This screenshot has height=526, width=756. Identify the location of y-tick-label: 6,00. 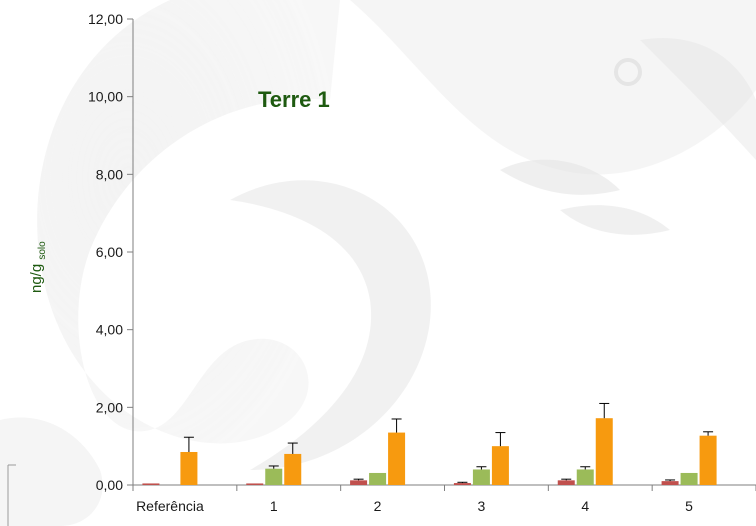
(109, 252).